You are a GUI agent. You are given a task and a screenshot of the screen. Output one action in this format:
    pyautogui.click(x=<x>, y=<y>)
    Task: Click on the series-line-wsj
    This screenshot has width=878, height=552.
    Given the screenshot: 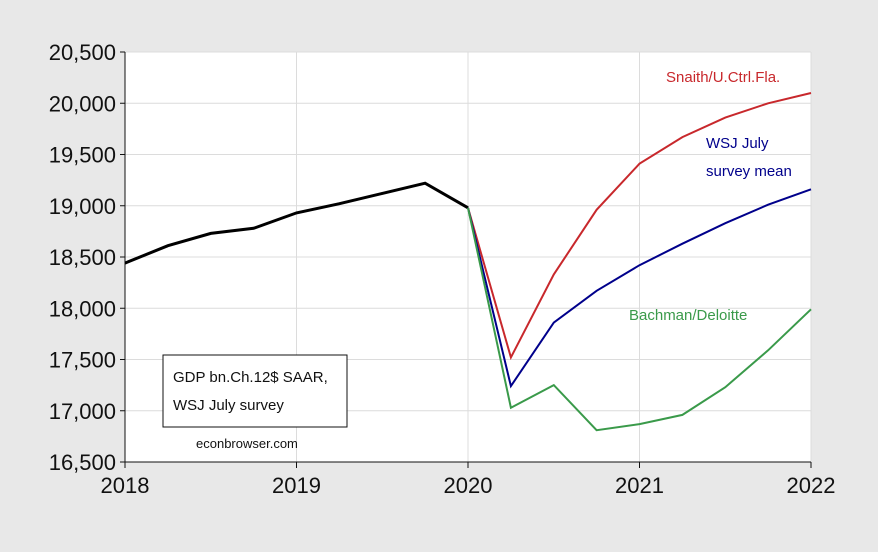 What is the action you would take?
    pyautogui.click(x=639, y=288)
    